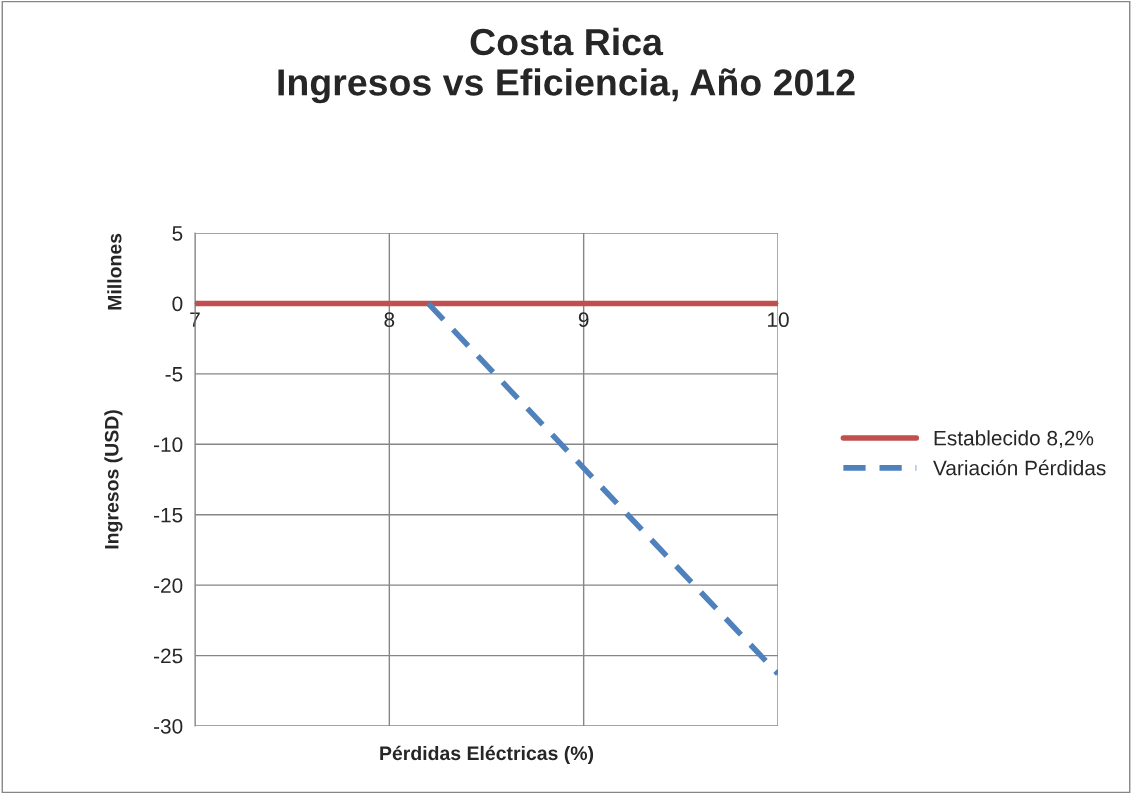 The height and width of the screenshot is (794, 1132). Describe the element at coordinates (566, 65) in the screenshot. I see `chart-title: Costa Rica Ingresos vs Eficiencia, Año 2012` at that location.